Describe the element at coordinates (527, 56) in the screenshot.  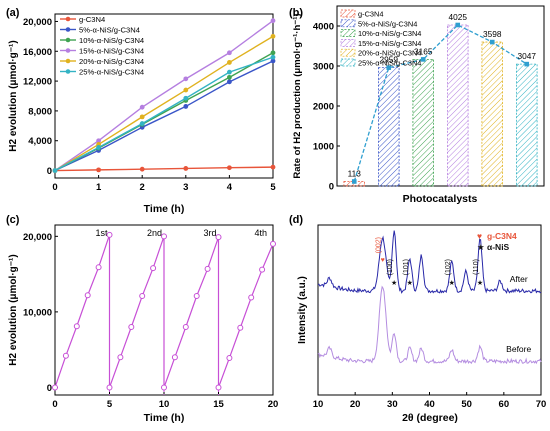
I see `b-value-label: 3047` at that location.